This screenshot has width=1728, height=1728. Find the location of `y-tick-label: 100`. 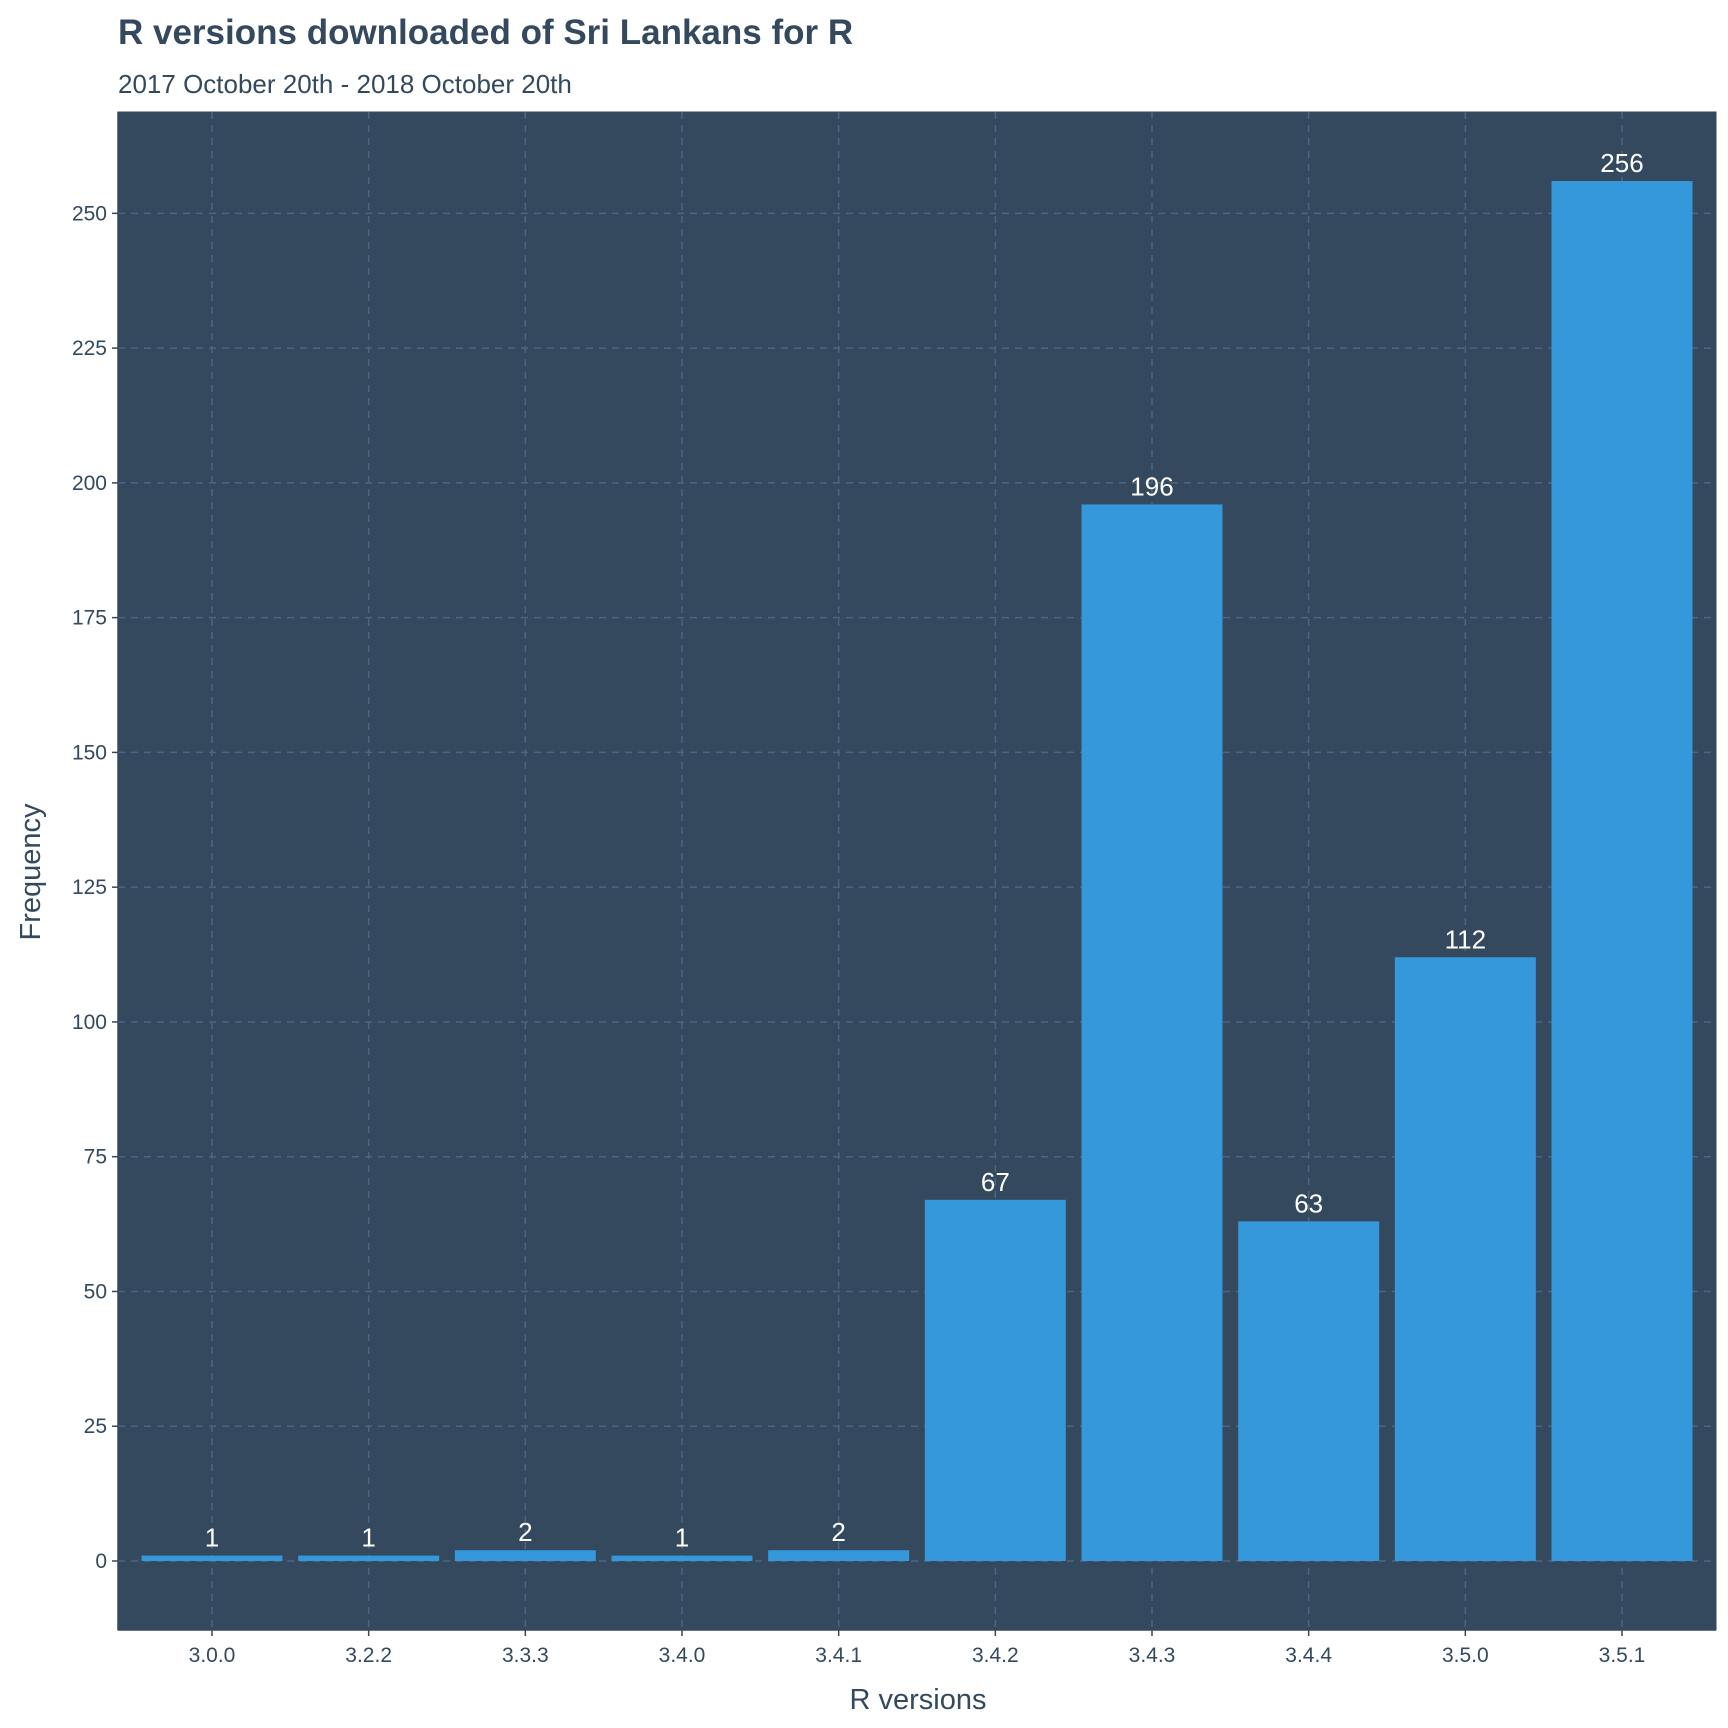

y-tick-label: 100 is located at coordinates (89, 1022).